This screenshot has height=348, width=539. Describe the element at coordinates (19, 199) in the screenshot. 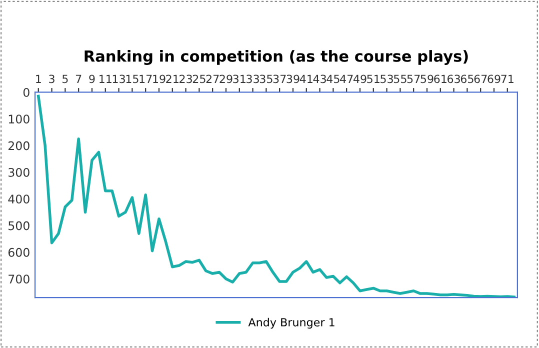

I see `y-tick-label: 400` at that location.